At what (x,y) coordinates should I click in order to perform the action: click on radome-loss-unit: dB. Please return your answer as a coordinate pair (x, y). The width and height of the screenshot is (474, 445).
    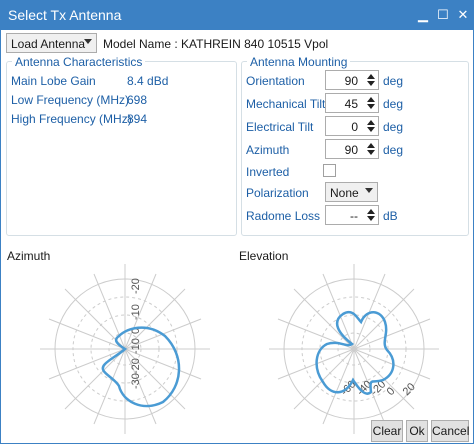
    Looking at the image, I should click on (390, 216).